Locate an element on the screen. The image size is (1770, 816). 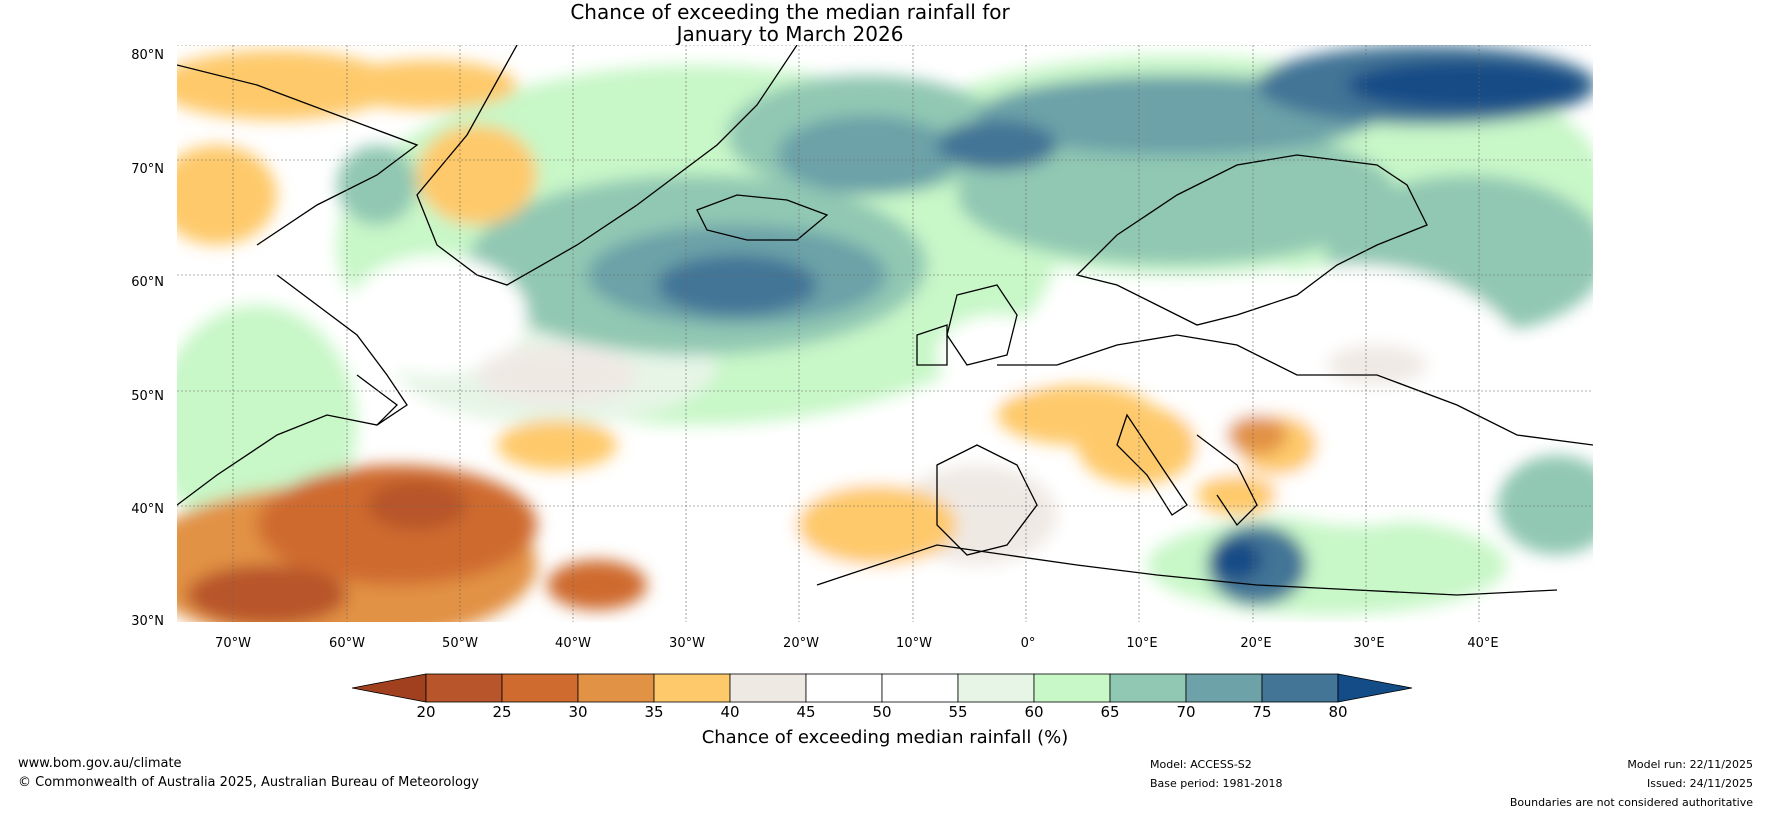
colorbar-tick-25: 25 is located at coordinates (502, 712).